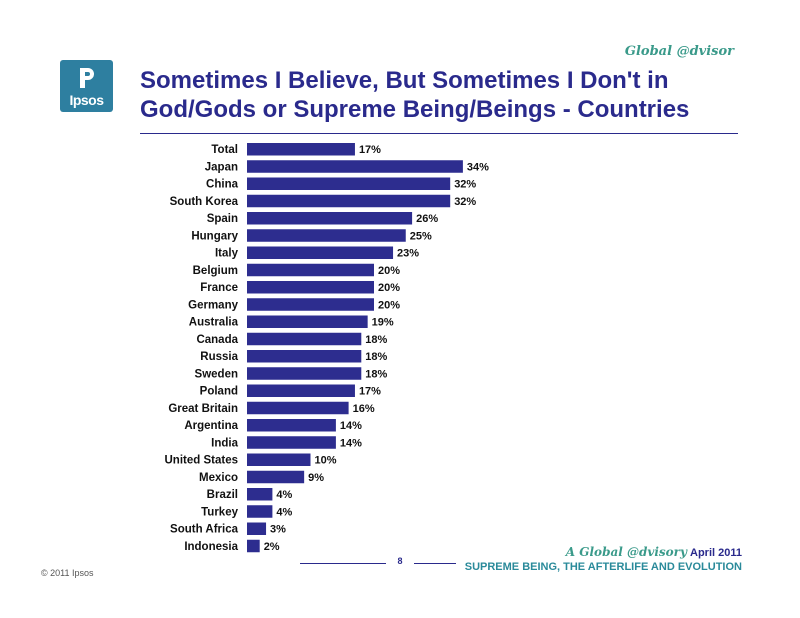 The image size is (800, 618). I want to click on bar-mexico, so click(276, 477).